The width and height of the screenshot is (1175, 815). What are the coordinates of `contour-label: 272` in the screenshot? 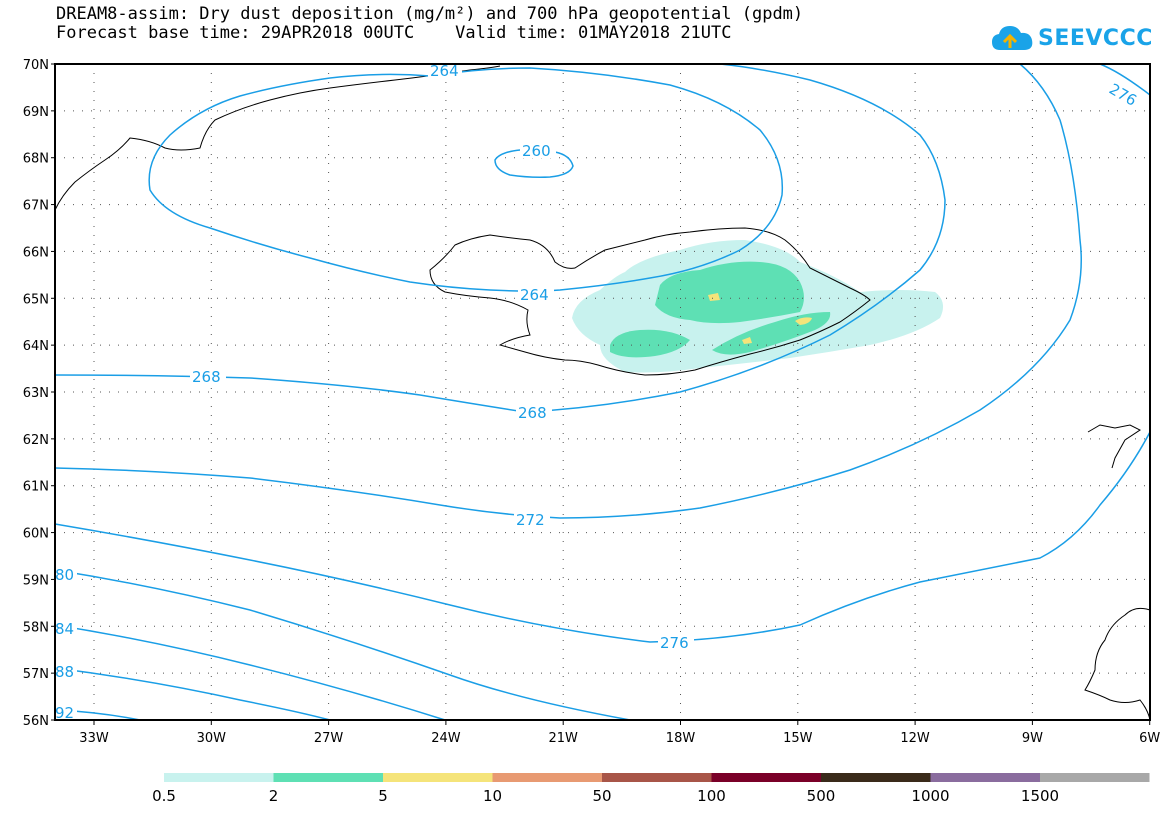 It's located at (530, 520).